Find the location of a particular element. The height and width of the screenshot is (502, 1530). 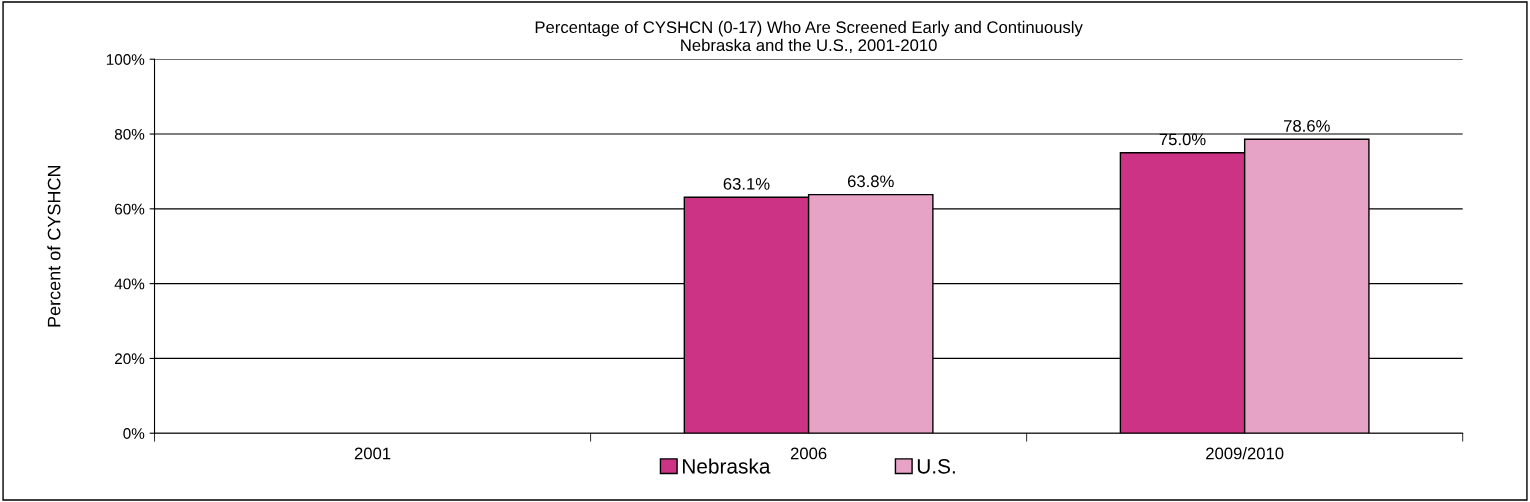

y-tick-label: 0% is located at coordinates (134, 433).